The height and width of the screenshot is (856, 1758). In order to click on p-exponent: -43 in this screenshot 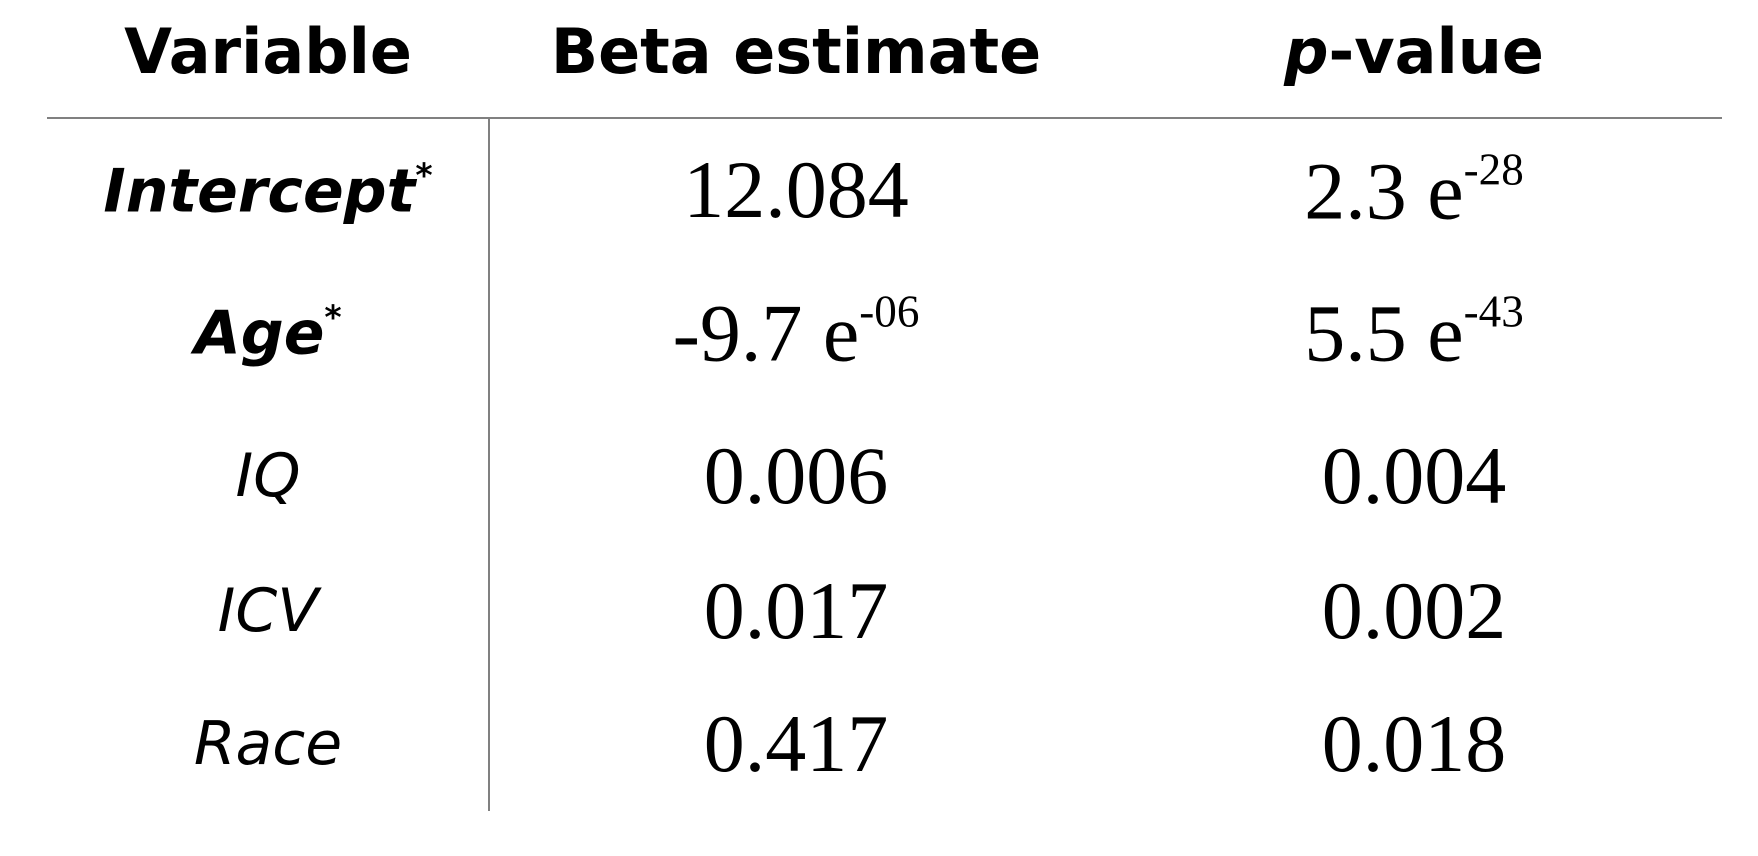, I will do `click(1493, 311)`.